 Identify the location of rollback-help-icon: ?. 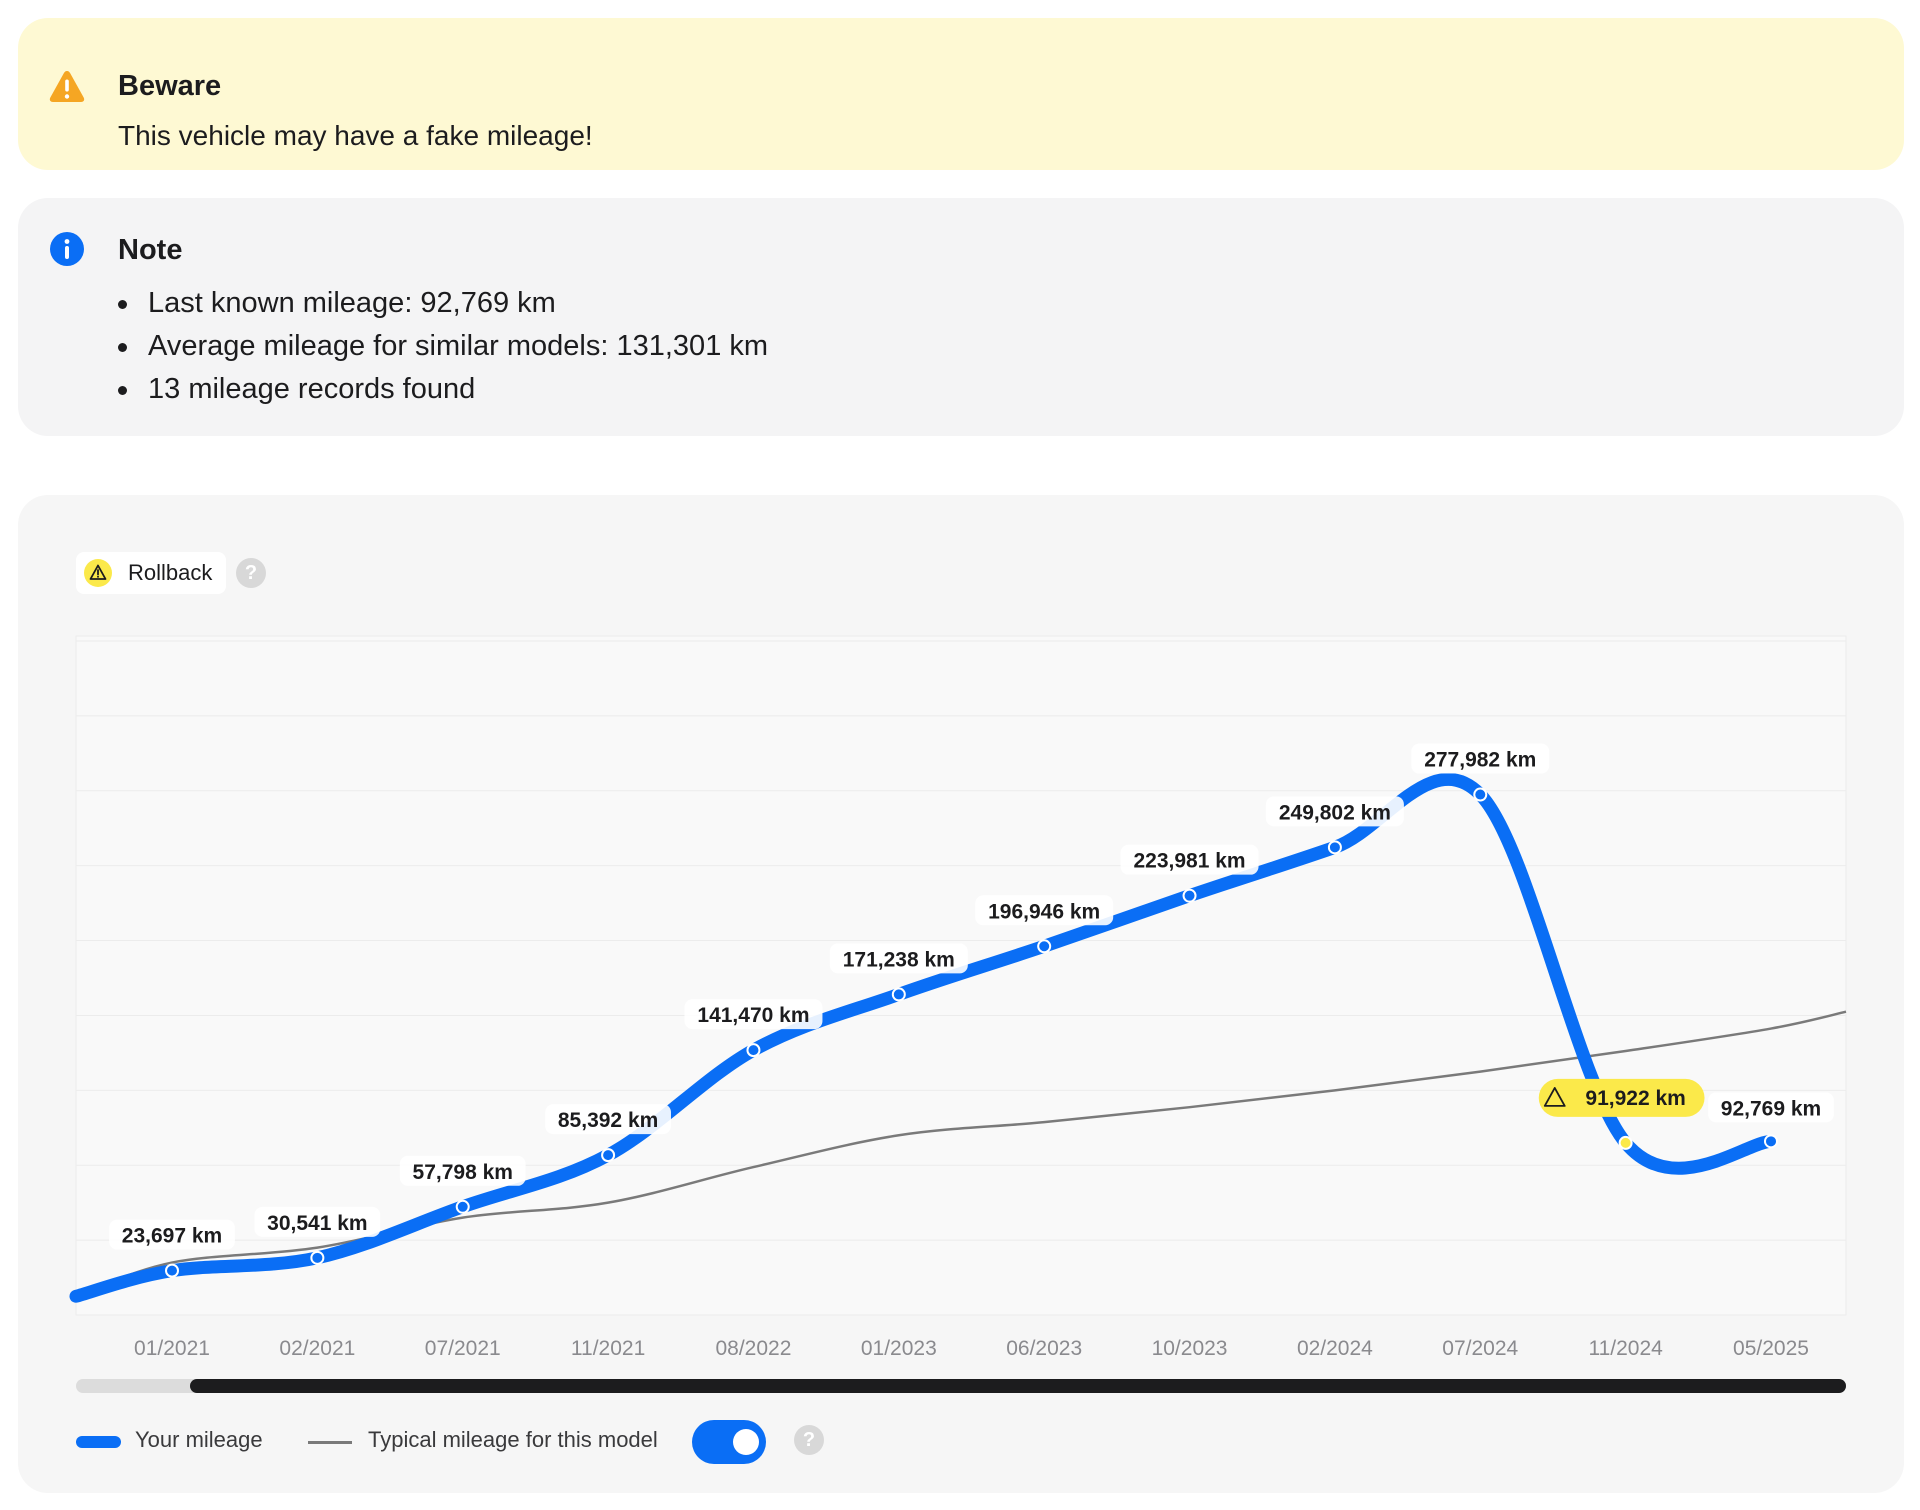
(251, 573).